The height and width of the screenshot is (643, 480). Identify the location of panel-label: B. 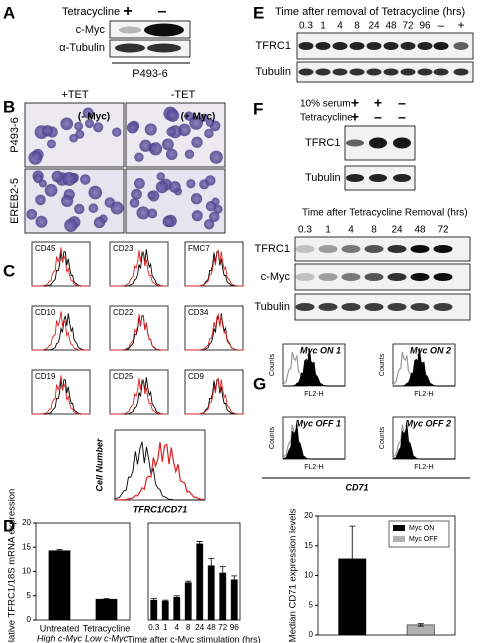
(9, 106).